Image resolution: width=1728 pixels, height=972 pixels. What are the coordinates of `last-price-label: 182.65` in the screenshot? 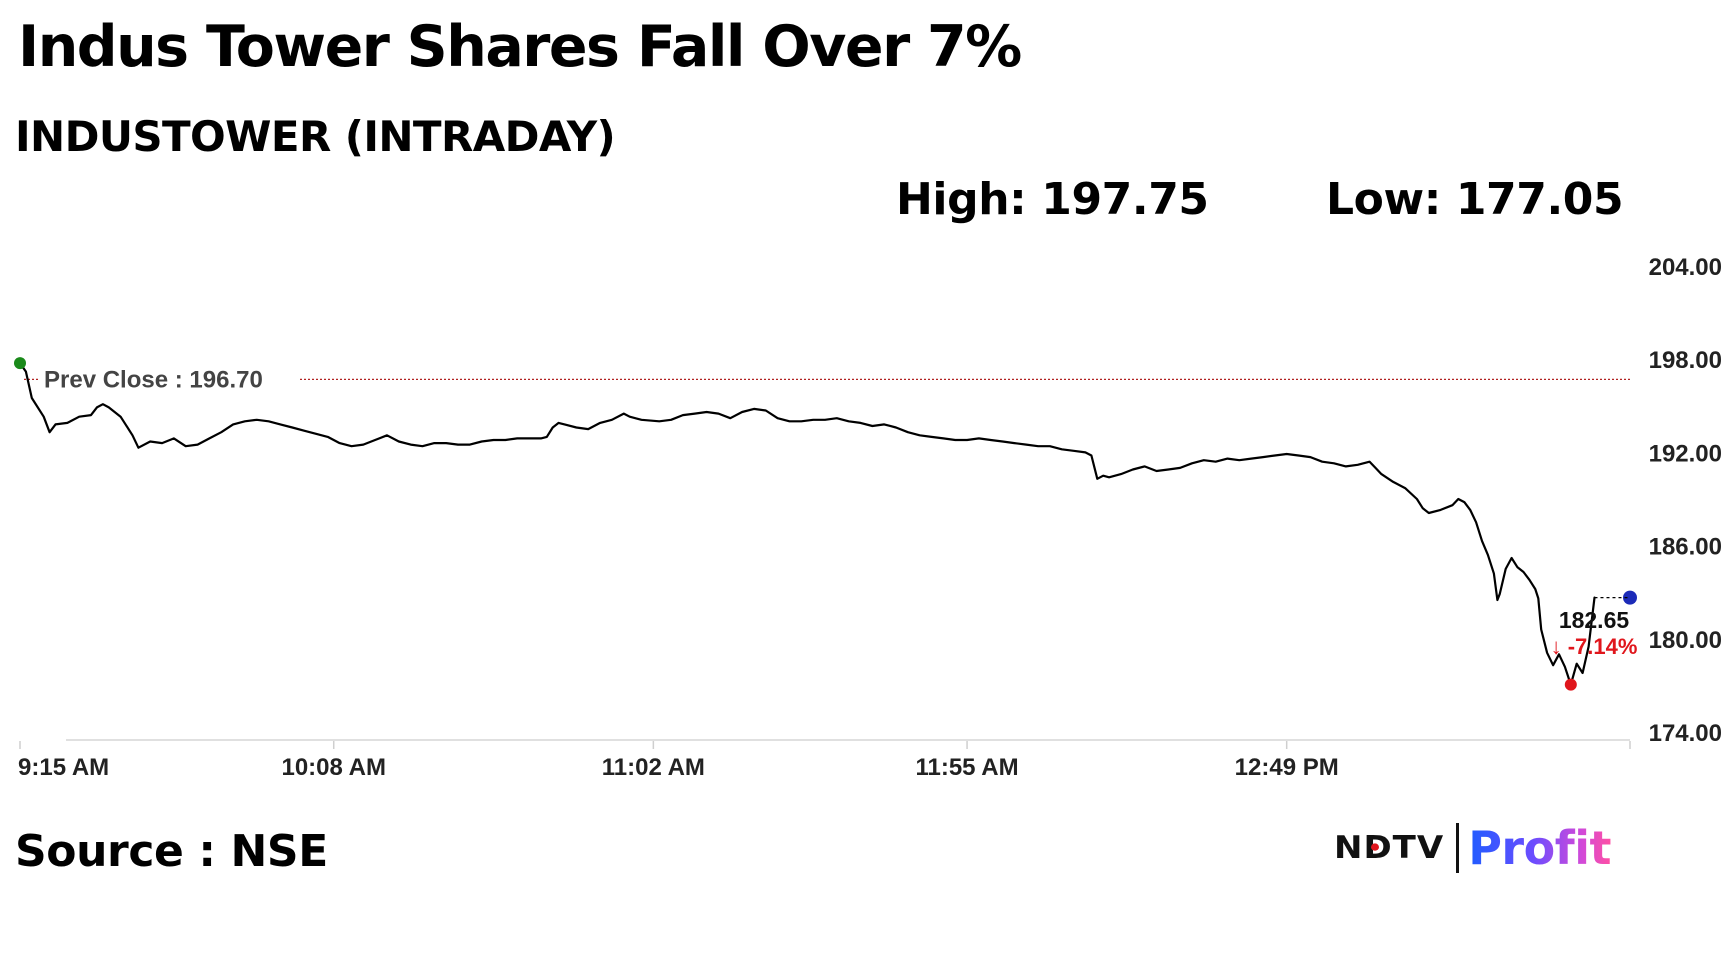 It's located at (1594, 620).